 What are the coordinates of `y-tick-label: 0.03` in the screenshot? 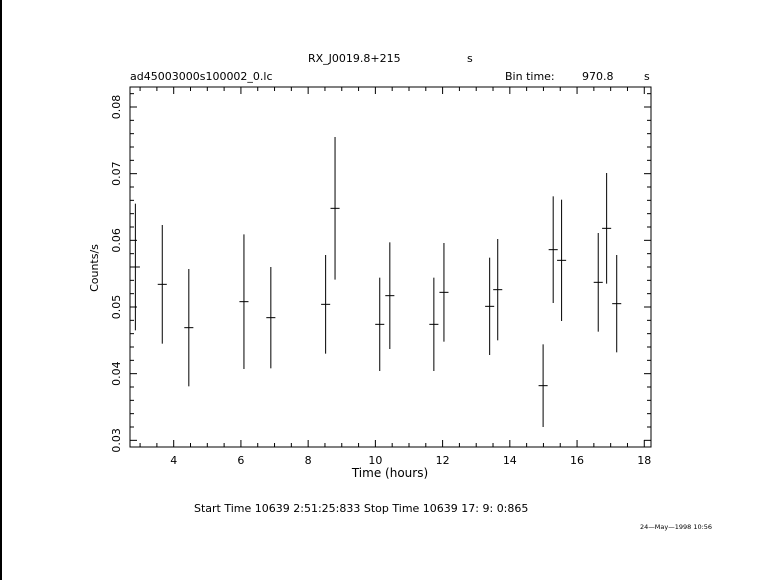 It's located at (116, 440).